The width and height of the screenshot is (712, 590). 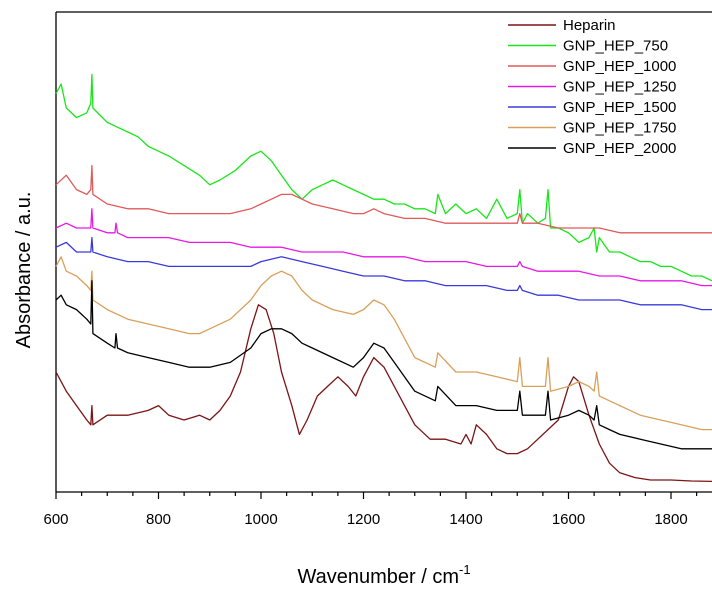 I want to click on legend-label: GNP_HEP_2000, so click(x=619, y=148).